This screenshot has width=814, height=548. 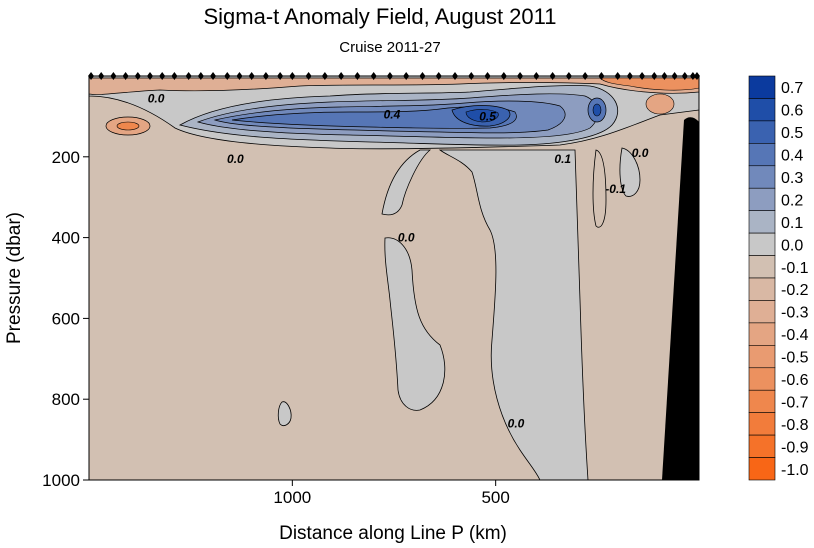 I want to click on neg-lens-right, so click(x=599, y=188).